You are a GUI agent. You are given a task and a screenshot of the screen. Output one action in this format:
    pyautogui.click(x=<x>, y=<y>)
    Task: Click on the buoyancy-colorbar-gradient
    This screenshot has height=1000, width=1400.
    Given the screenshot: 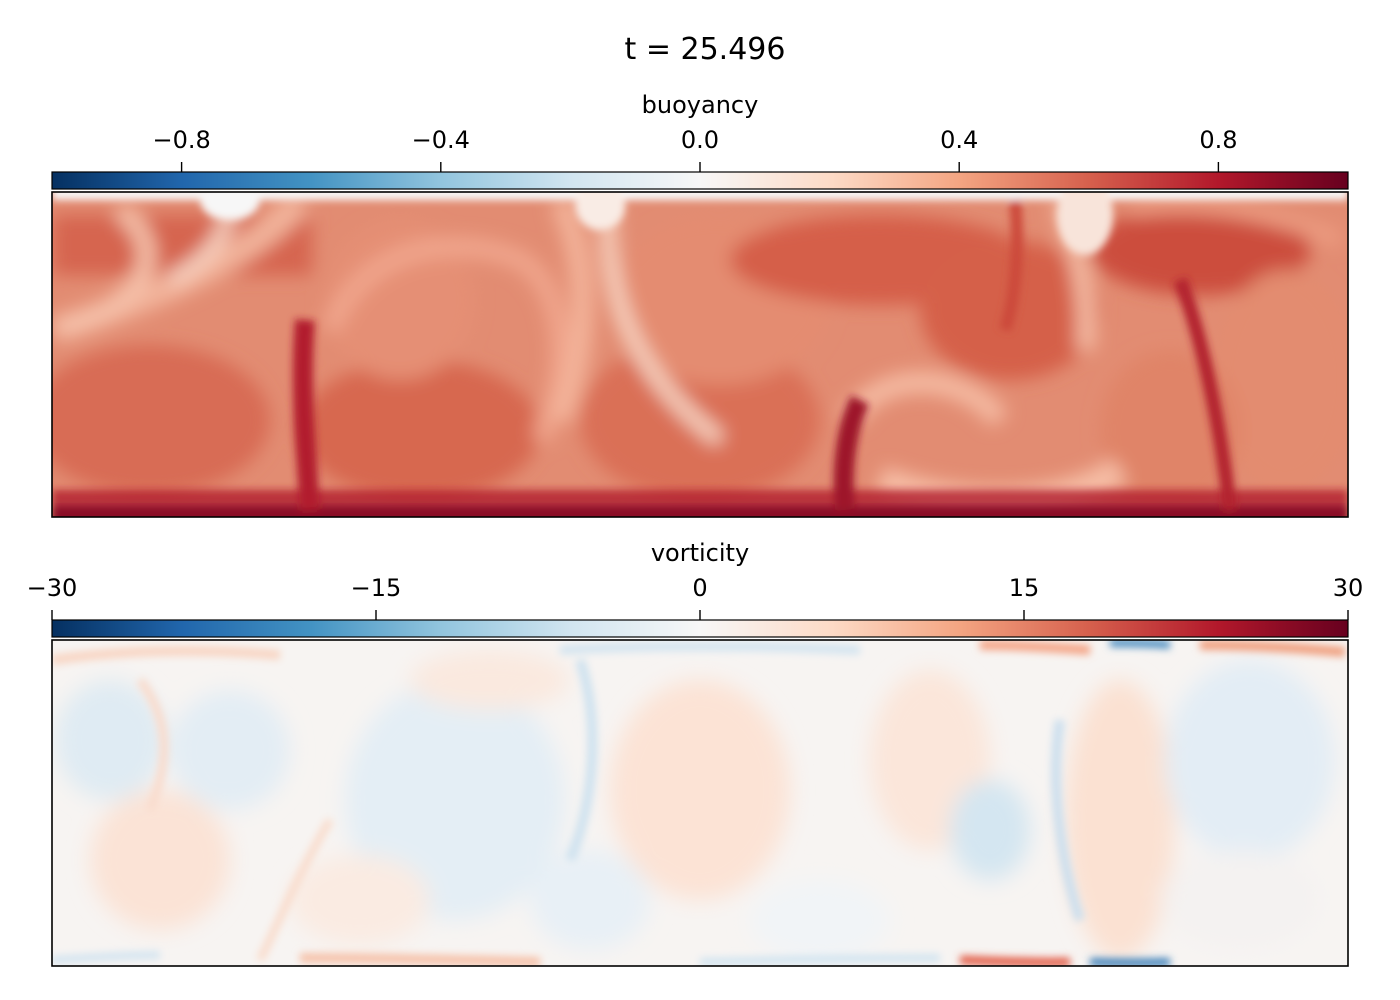 What is the action you would take?
    pyautogui.click(x=700, y=180)
    